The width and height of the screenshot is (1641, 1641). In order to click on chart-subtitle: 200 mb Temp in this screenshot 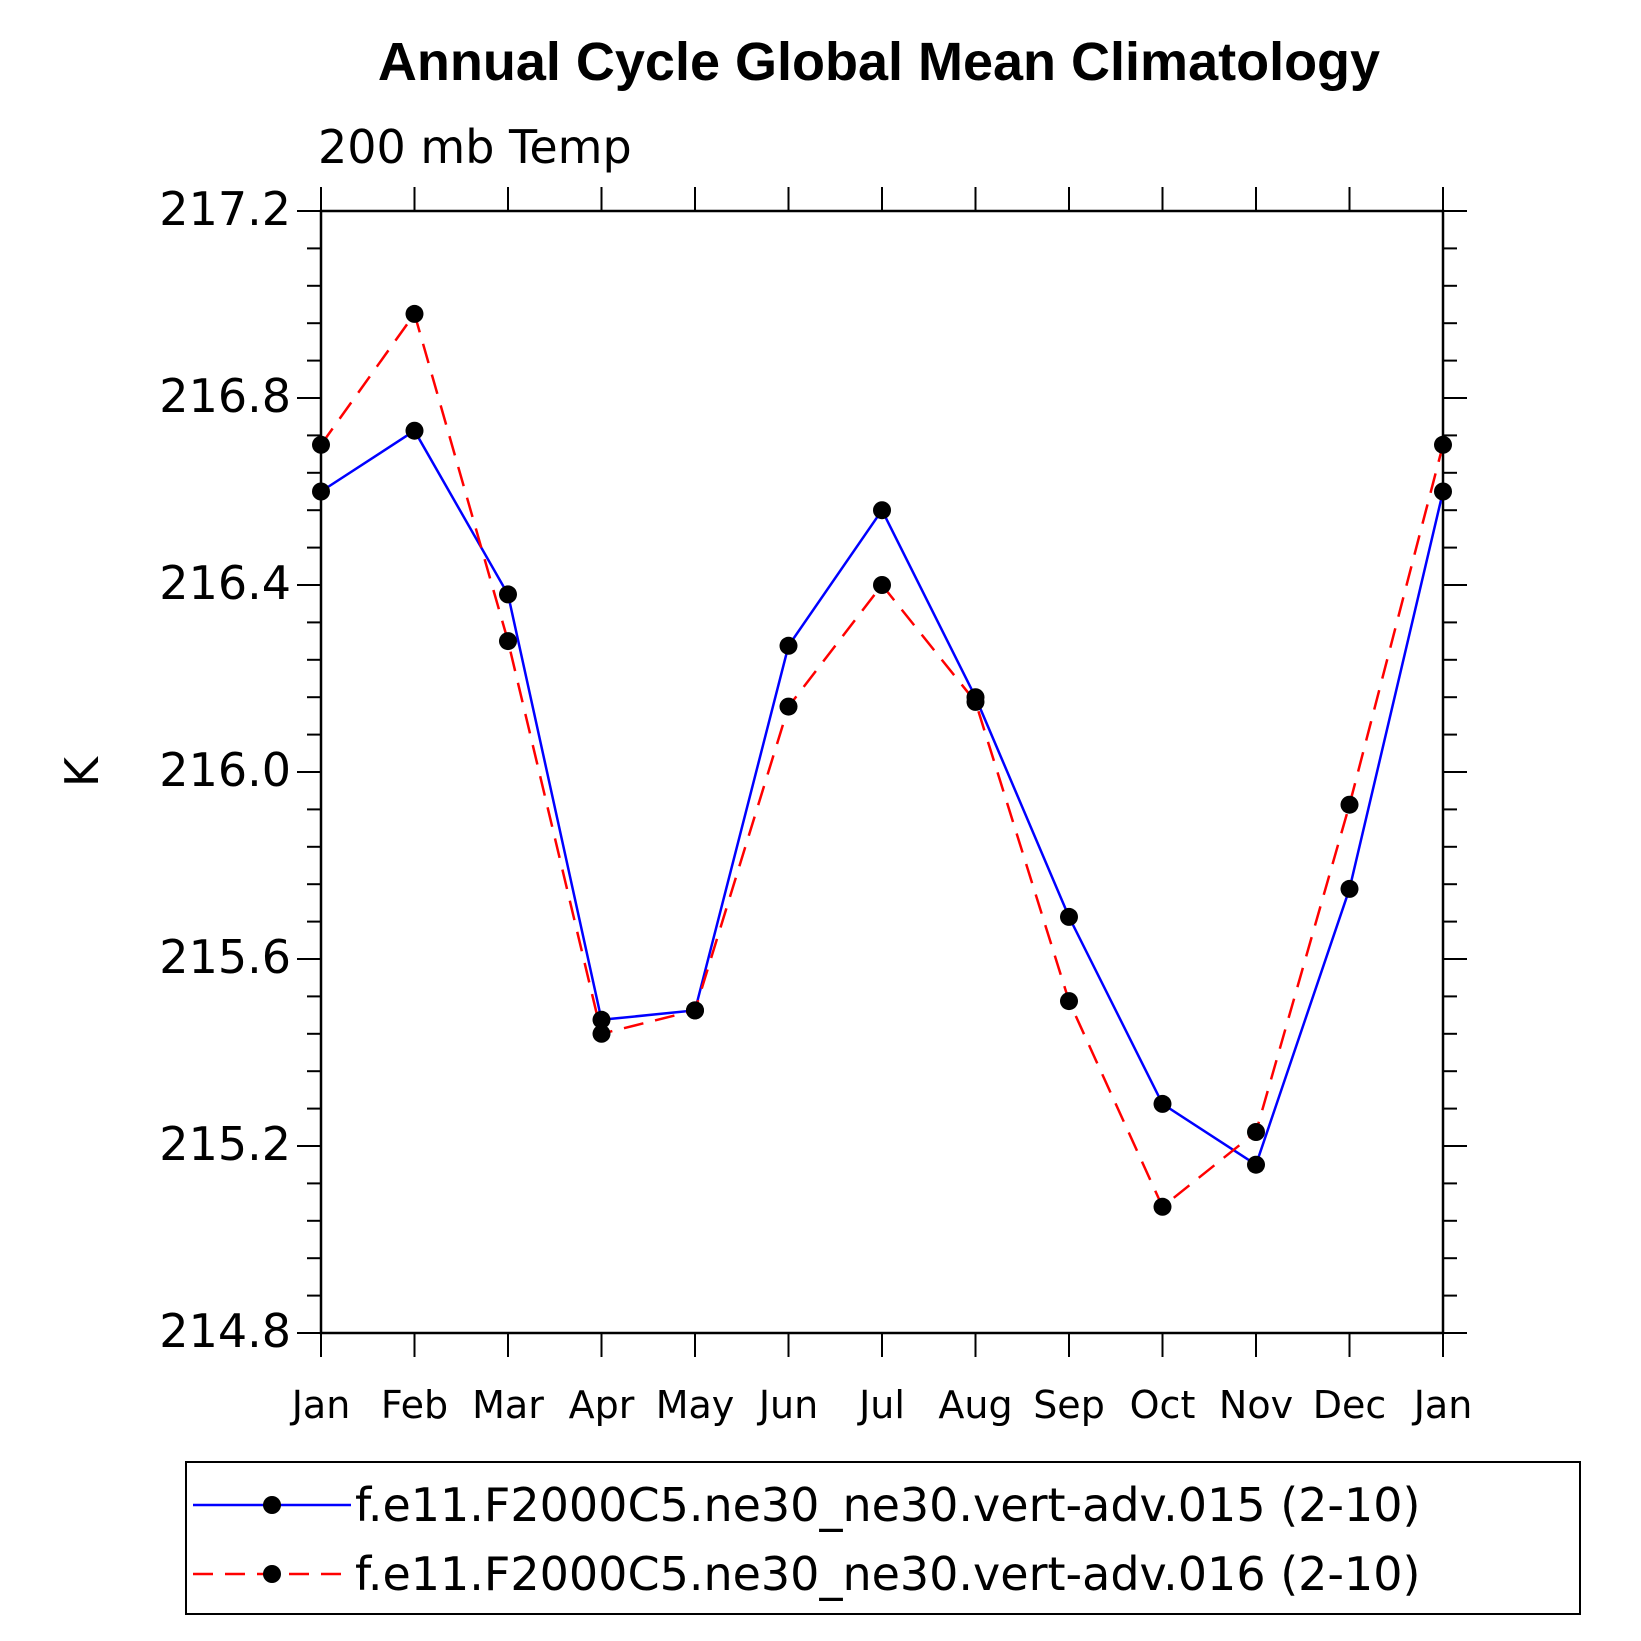, I will do `click(475, 147)`.